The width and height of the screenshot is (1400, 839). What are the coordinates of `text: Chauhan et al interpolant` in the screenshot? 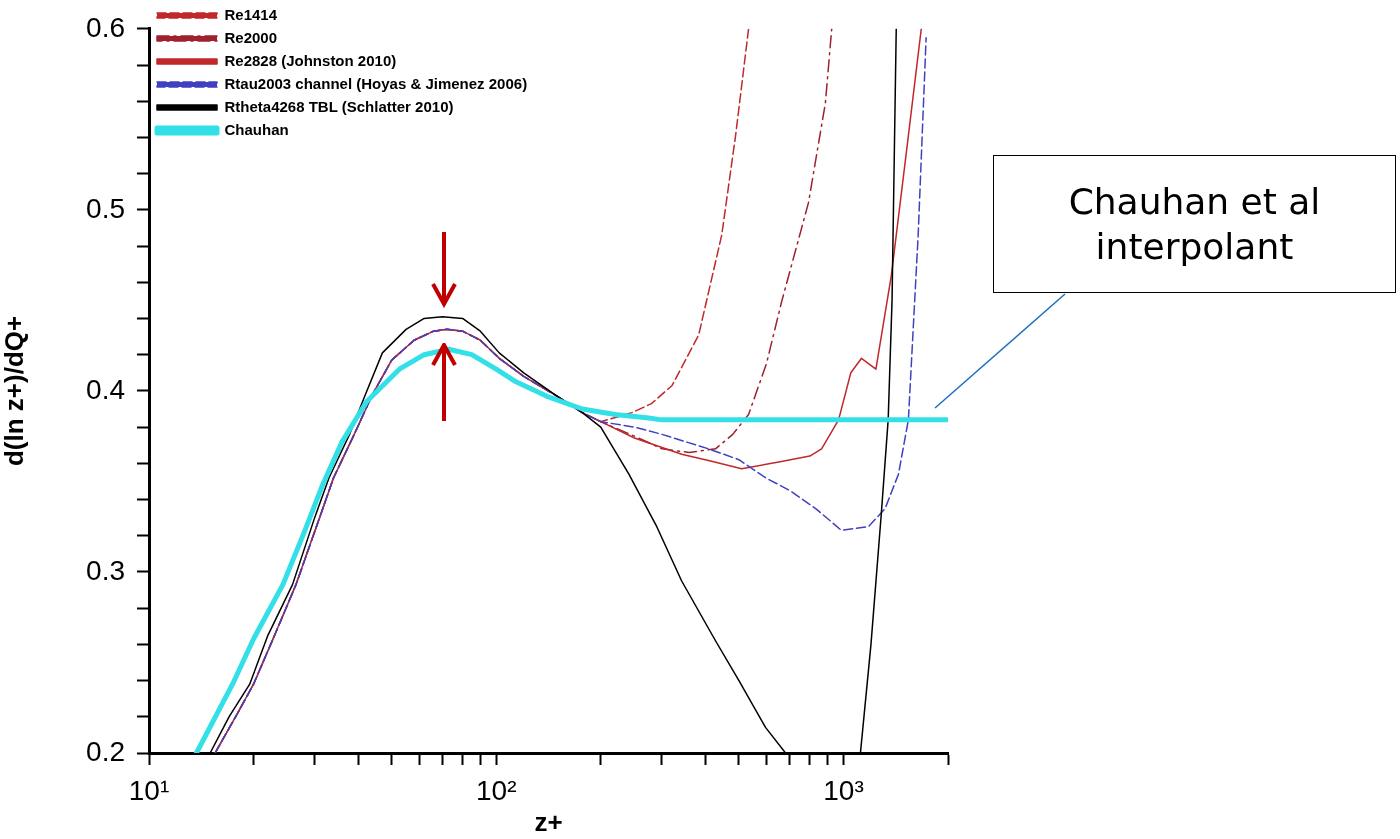 It's located at (1194, 224).